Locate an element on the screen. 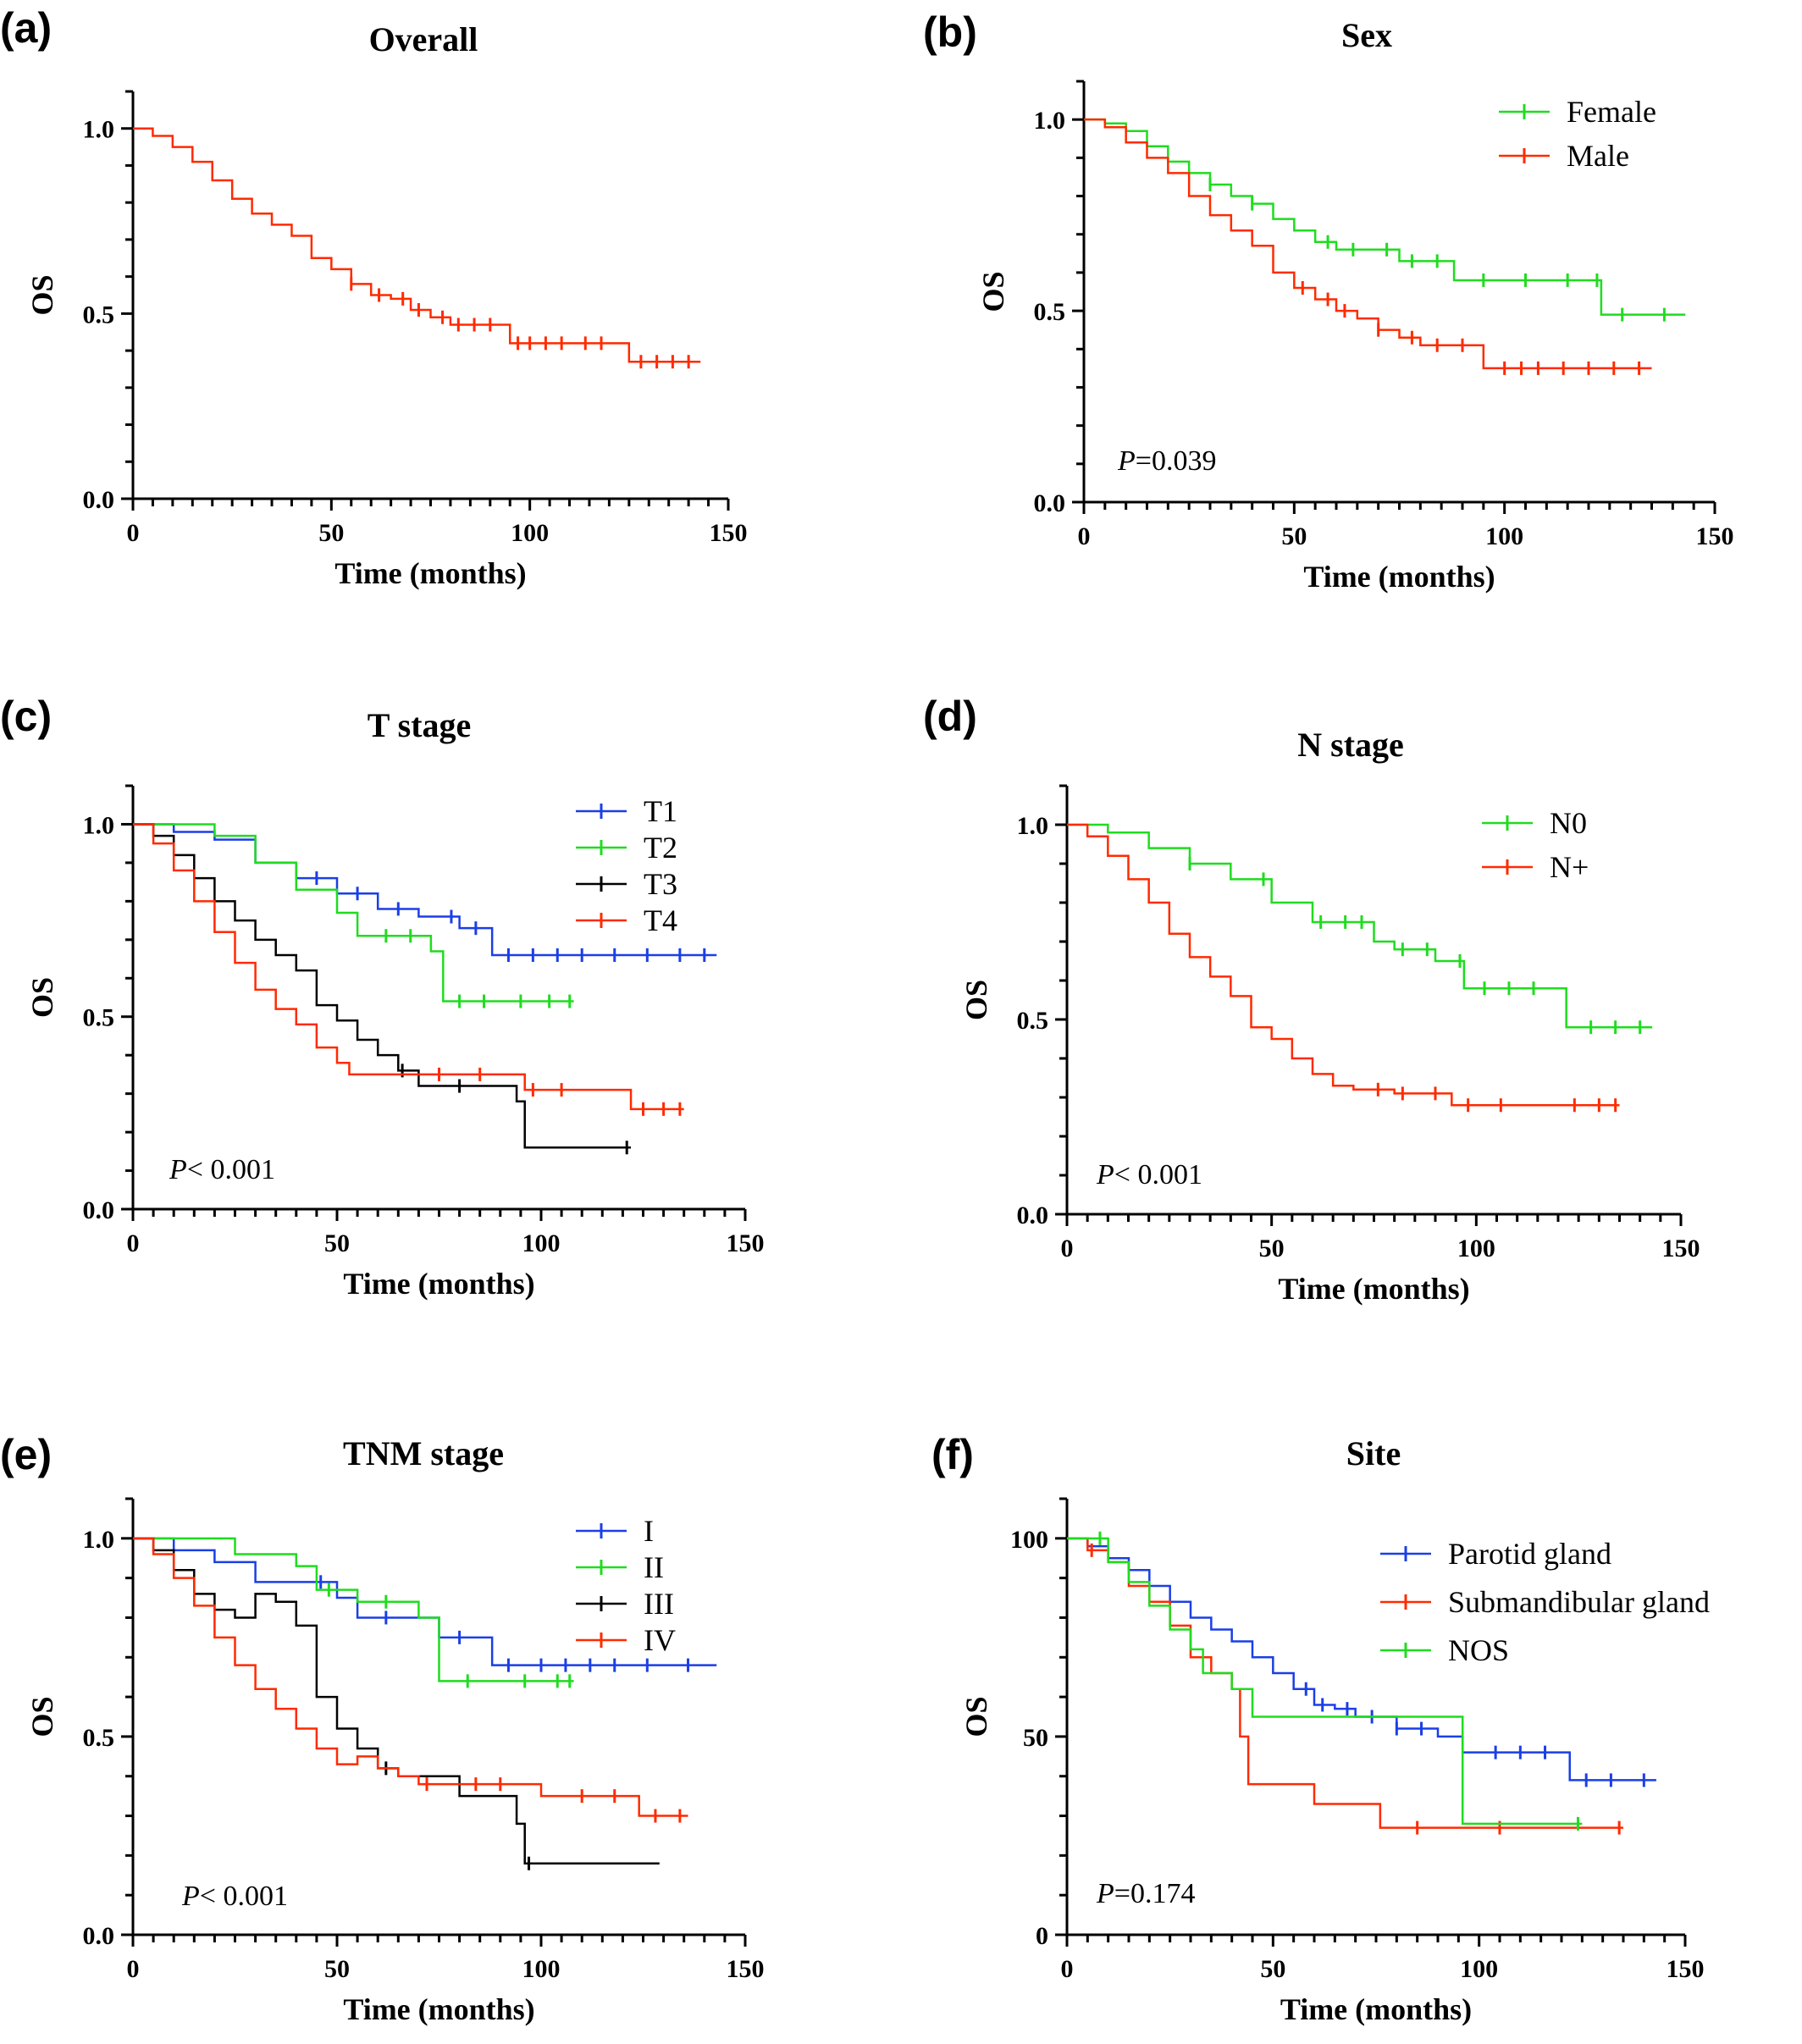 The width and height of the screenshot is (1802, 2044). series-nos is located at coordinates (1325, 1681).